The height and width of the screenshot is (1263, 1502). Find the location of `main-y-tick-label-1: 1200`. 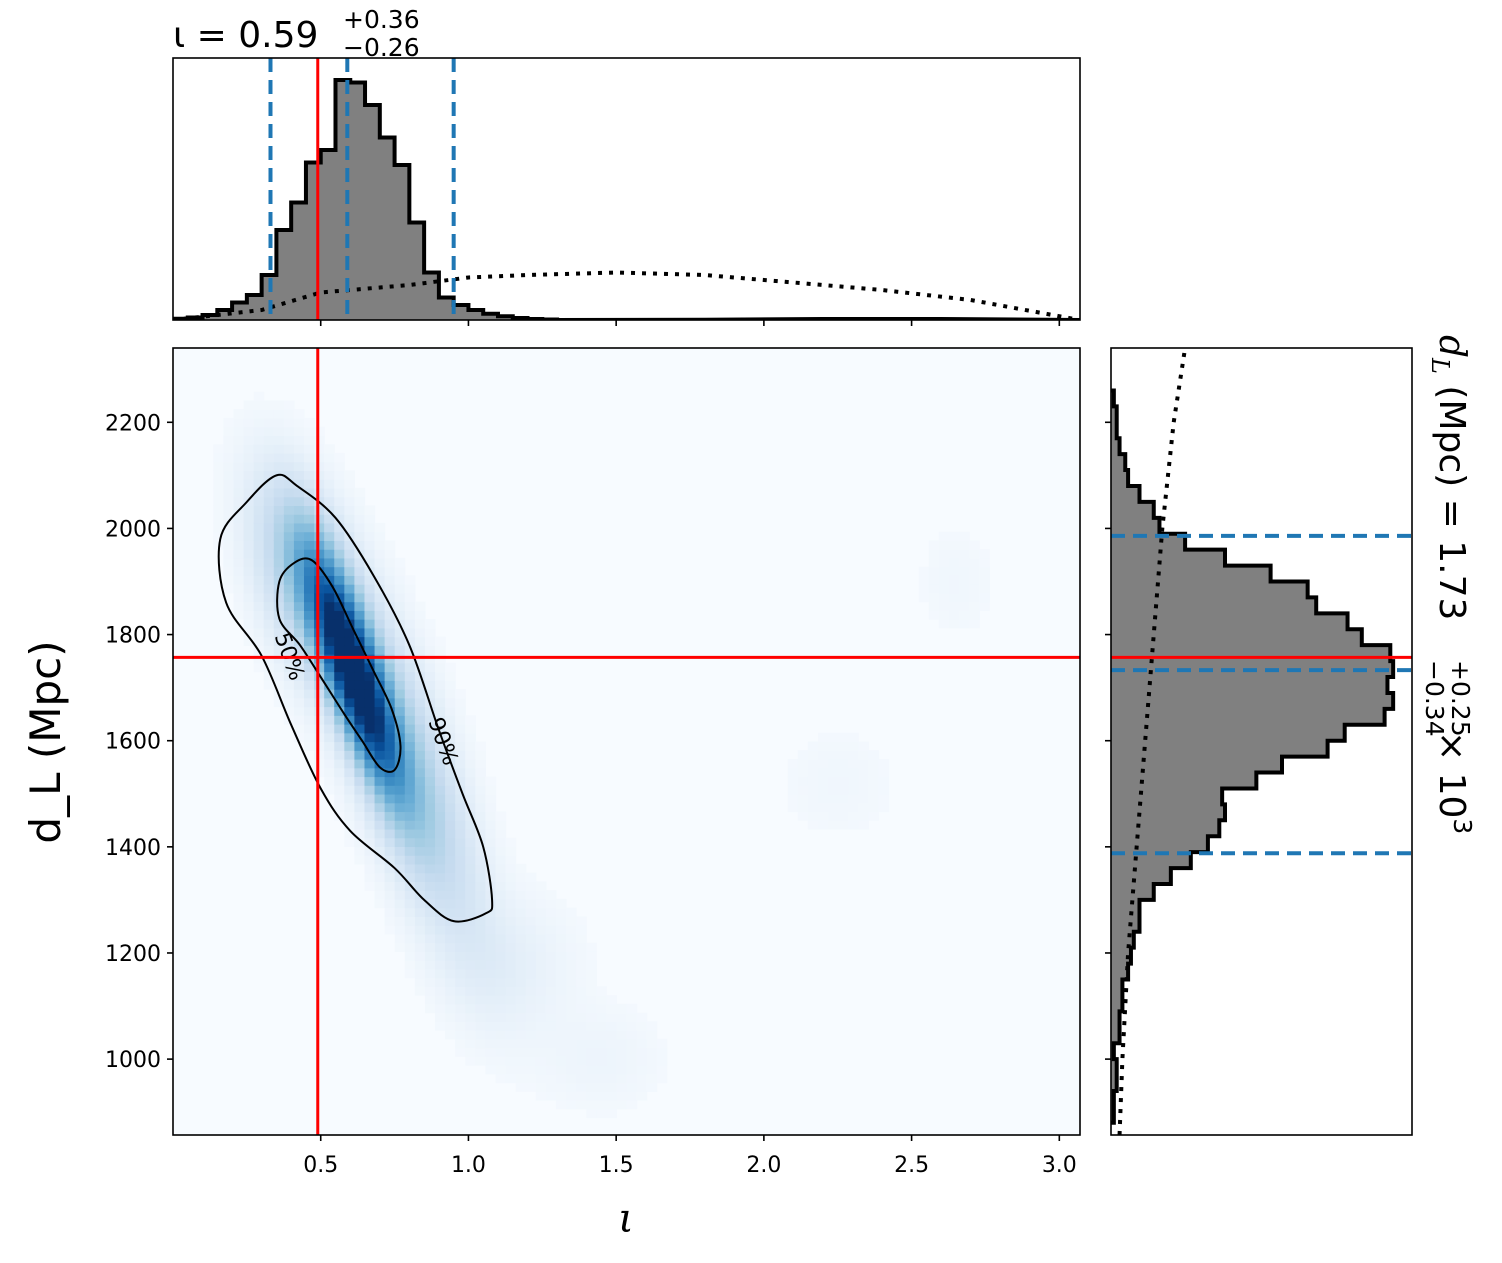

main-y-tick-label-1: 1200 is located at coordinates (133, 954).